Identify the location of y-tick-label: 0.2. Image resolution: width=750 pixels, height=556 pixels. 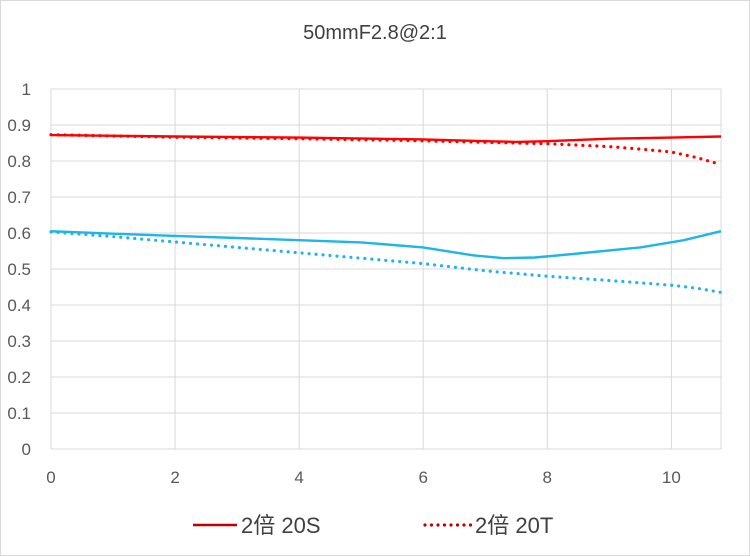
(19, 377).